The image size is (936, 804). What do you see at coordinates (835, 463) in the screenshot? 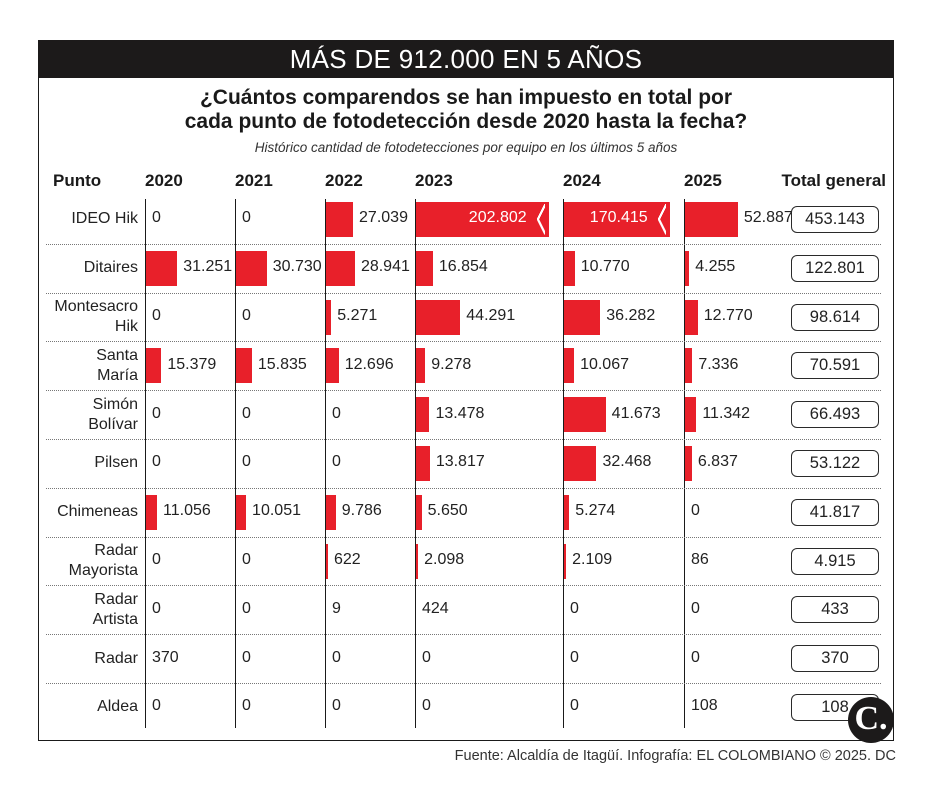
I see `total-value: 53.122` at bounding box center [835, 463].